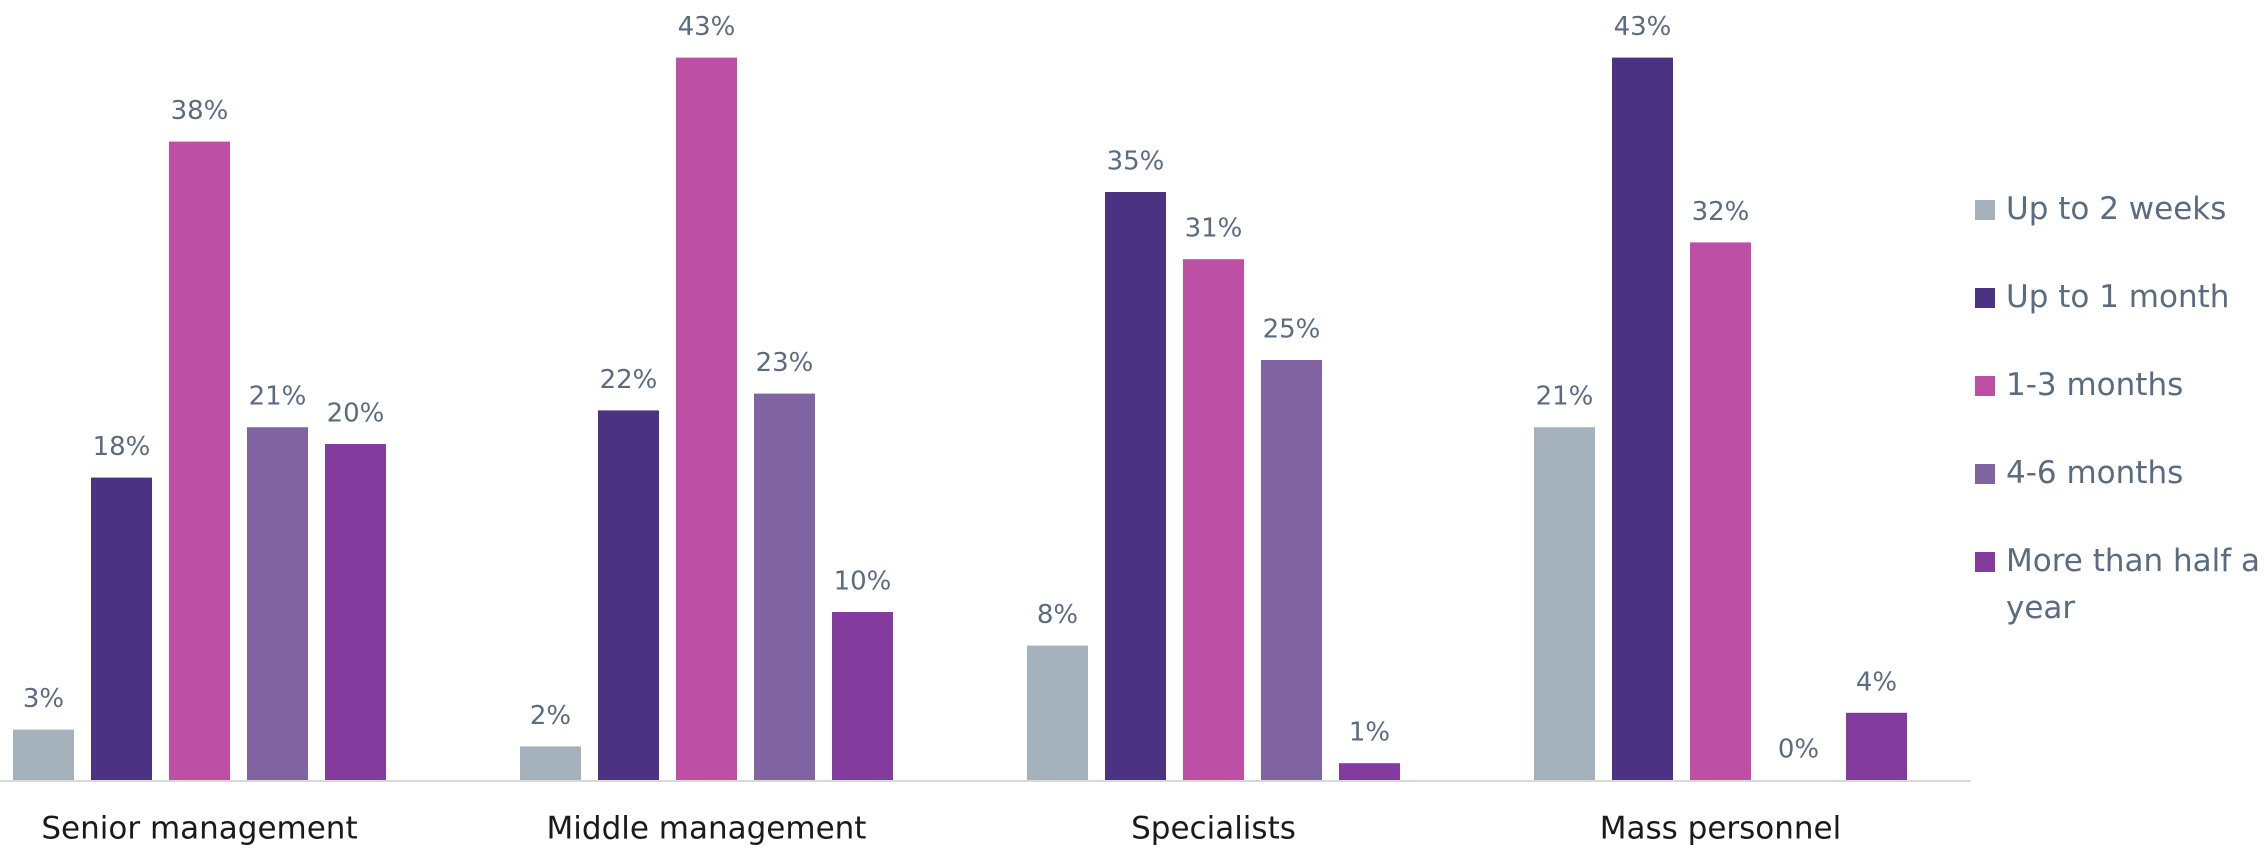 The width and height of the screenshot is (2264, 849). I want to click on legend-item: More than half a year, so click(2119, 585).